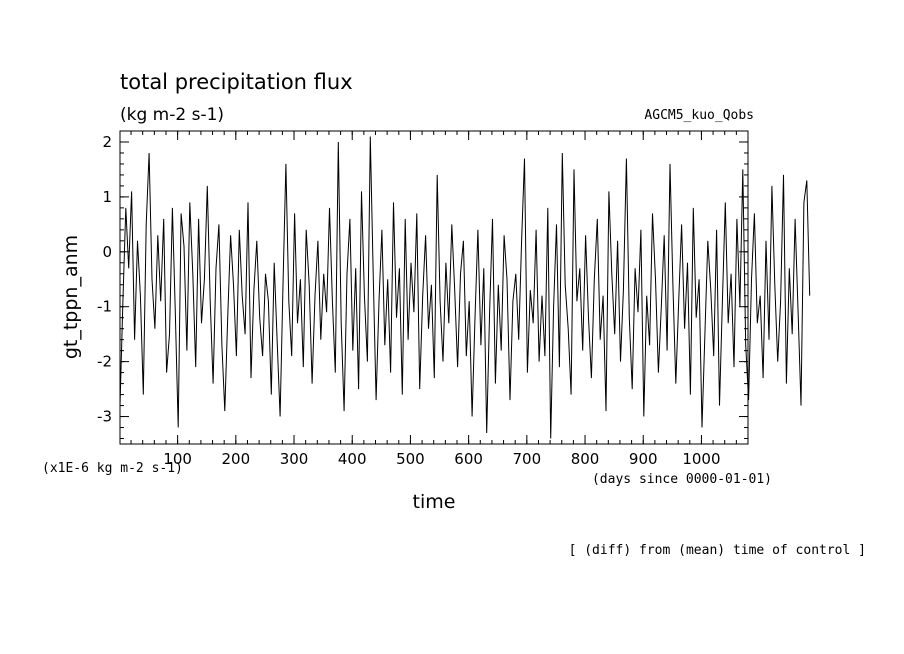 Image resolution: width=904 pixels, height=654 pixels. I want to click on x-tick-label: 900, so click(643, 459).